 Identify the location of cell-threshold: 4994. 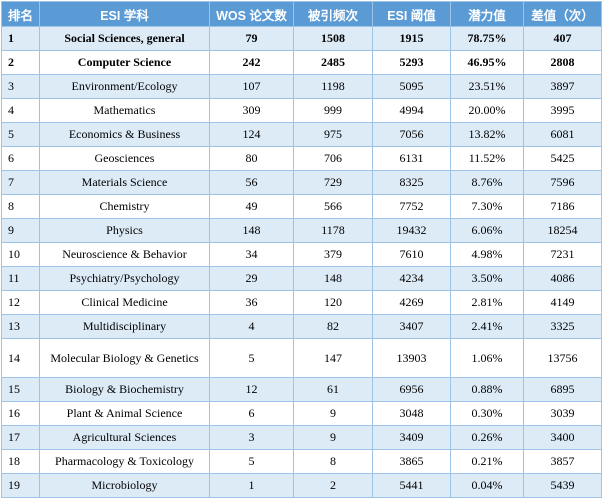
(411, 110).